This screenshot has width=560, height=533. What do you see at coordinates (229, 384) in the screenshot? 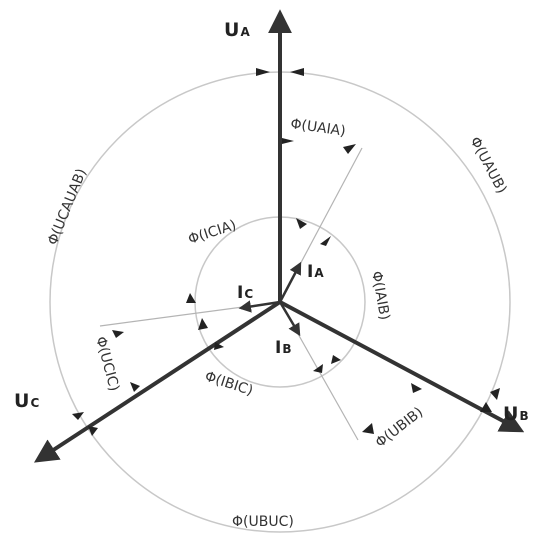
I see `angle-ib-ic-label: Φ(IBIC)` at bounding box center [229, 384].